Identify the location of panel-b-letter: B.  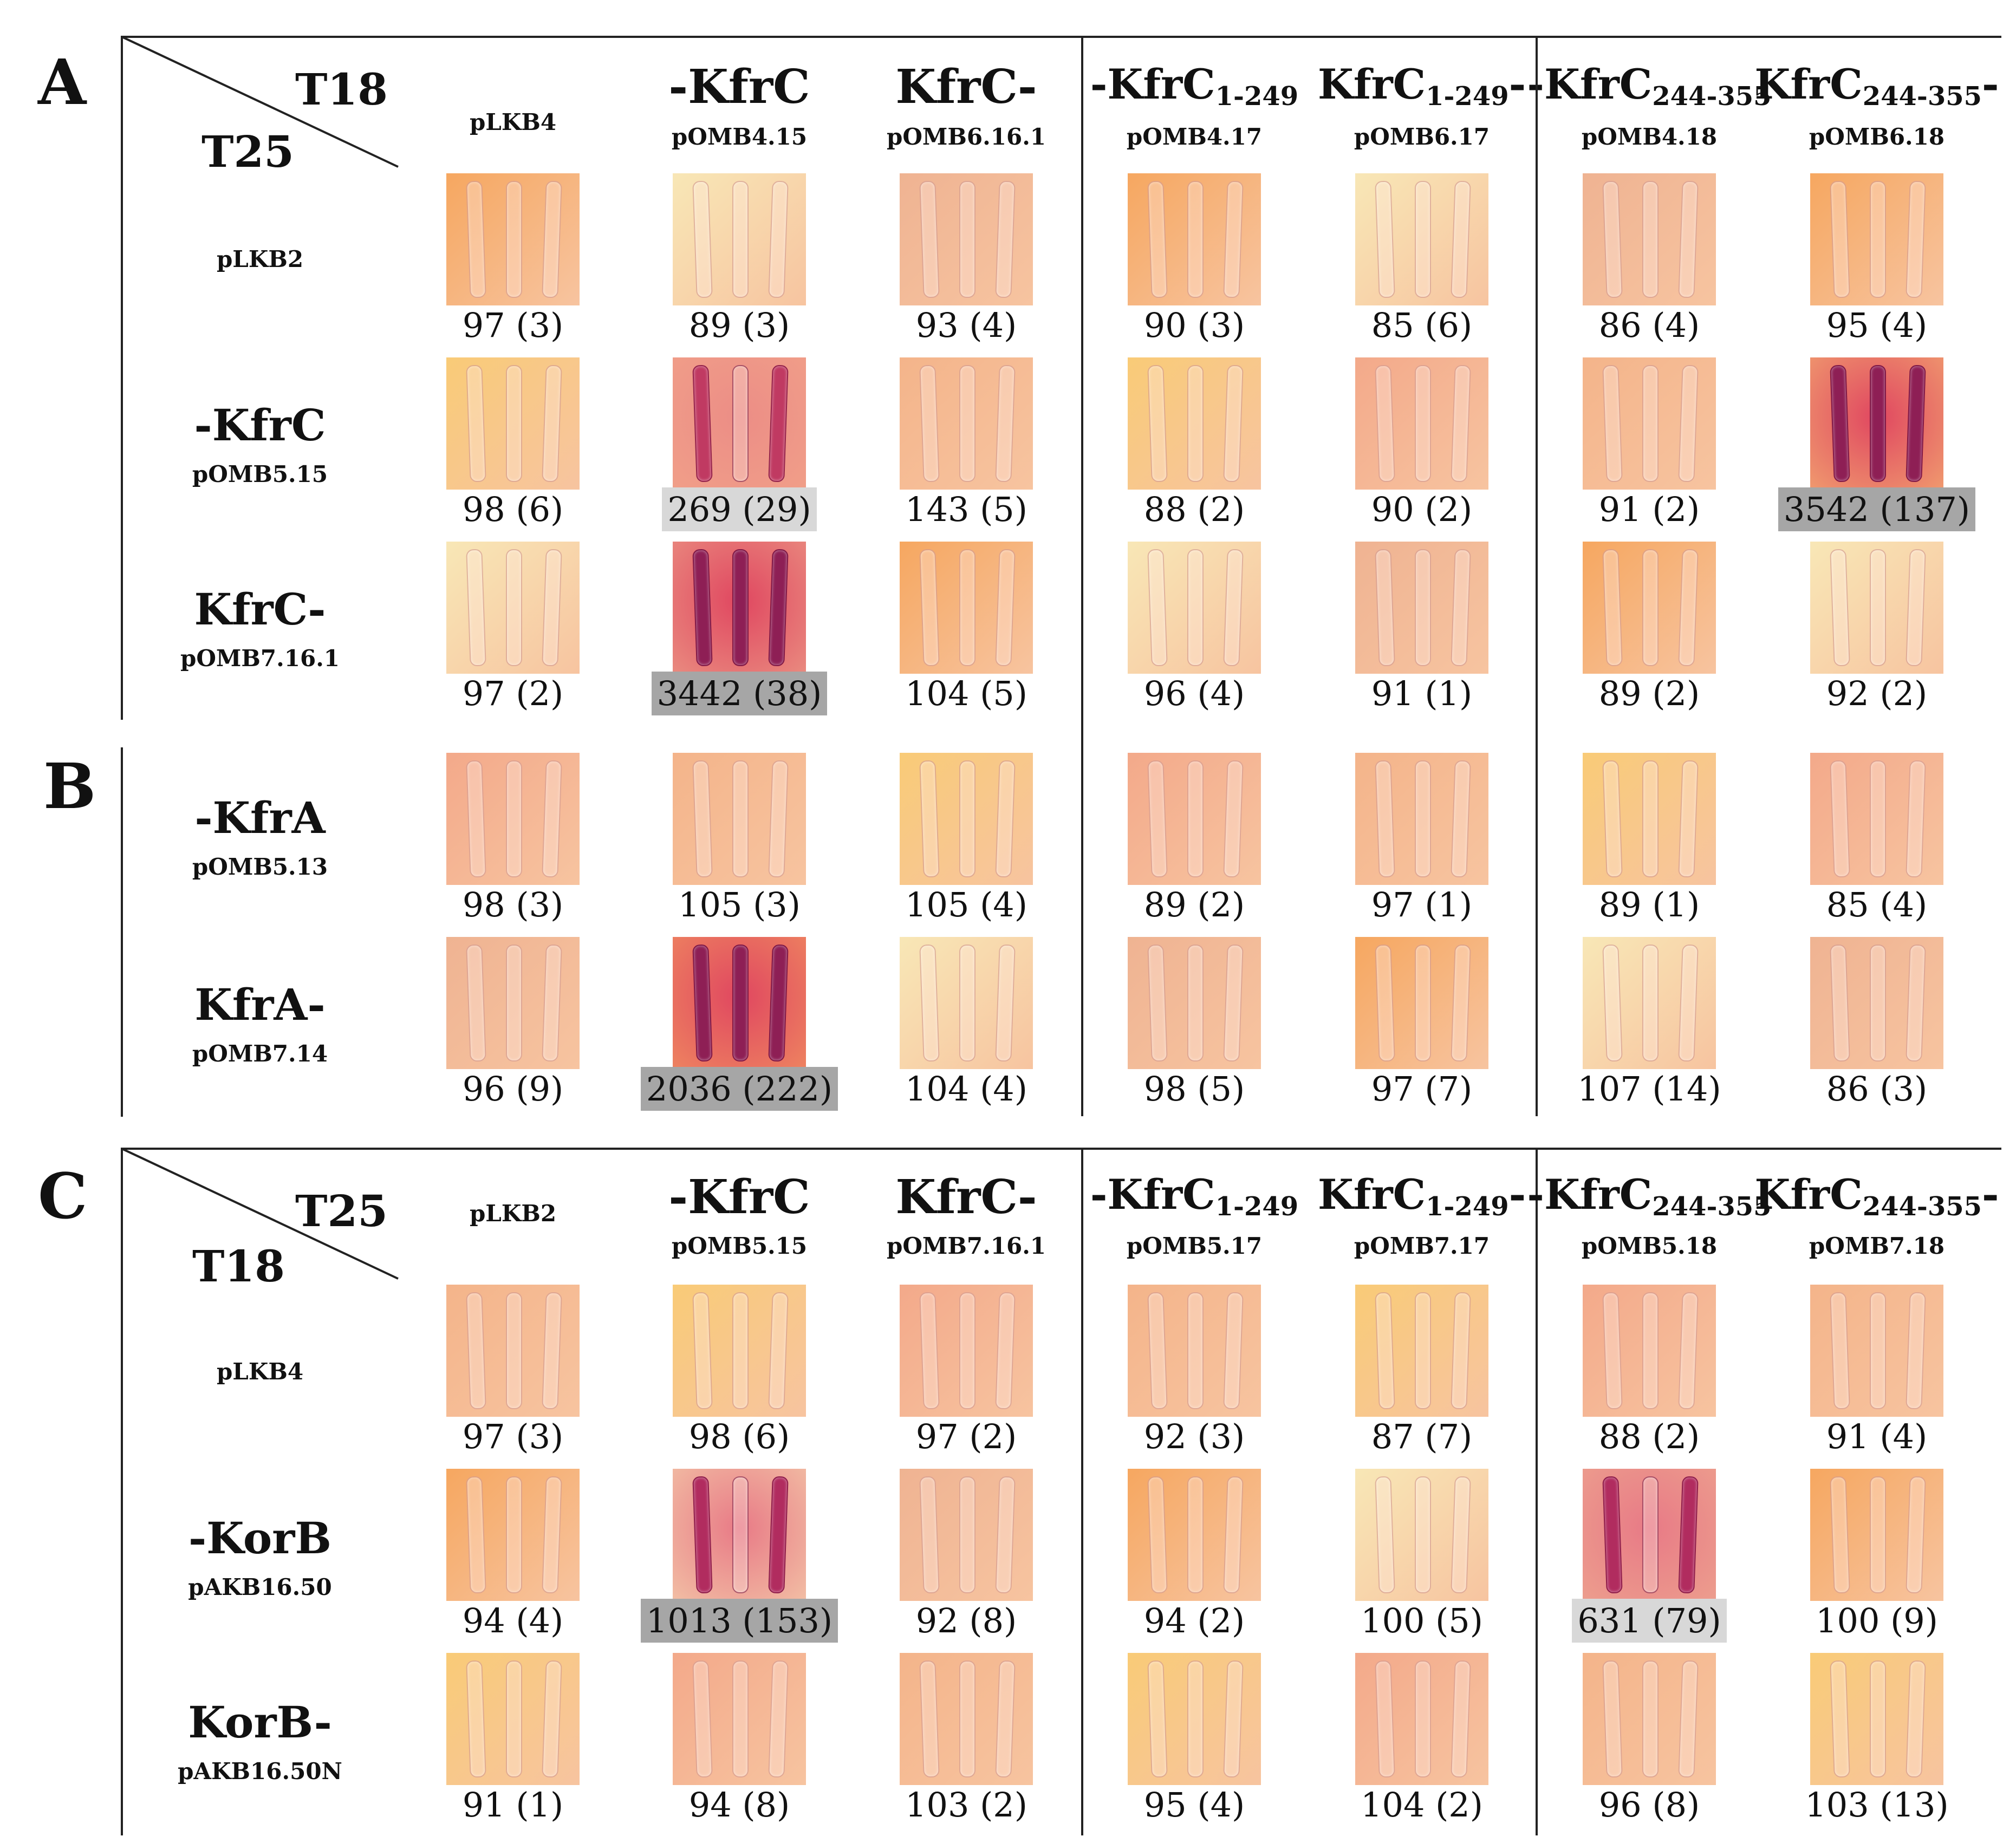
(69, 786).